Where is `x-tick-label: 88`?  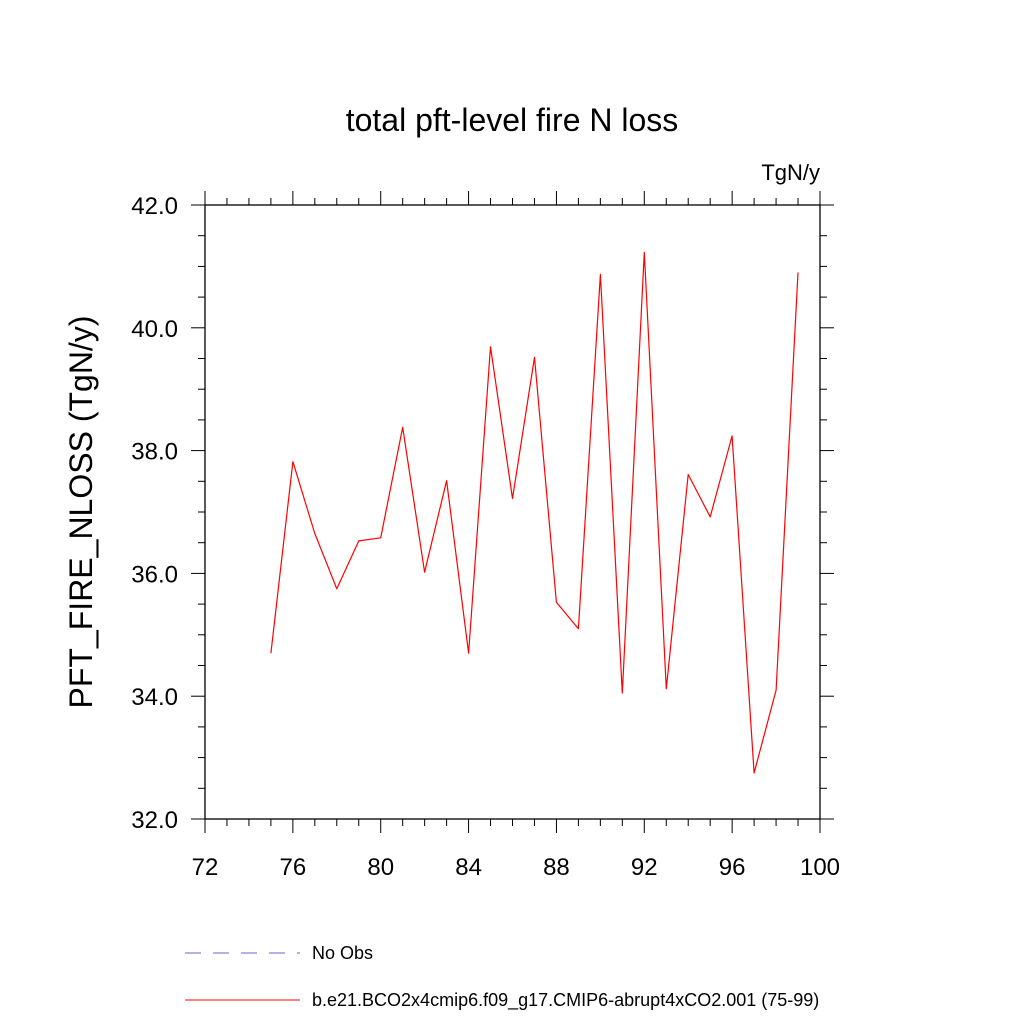 x-tick-label: 88 is located at coordinates (556, 867).